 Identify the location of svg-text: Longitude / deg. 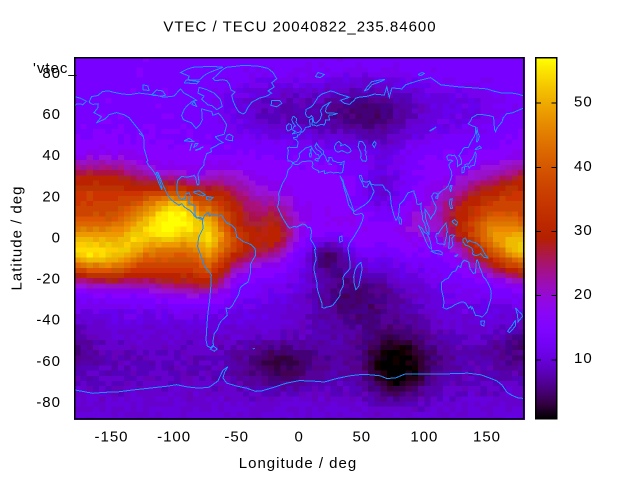
(298, 463).